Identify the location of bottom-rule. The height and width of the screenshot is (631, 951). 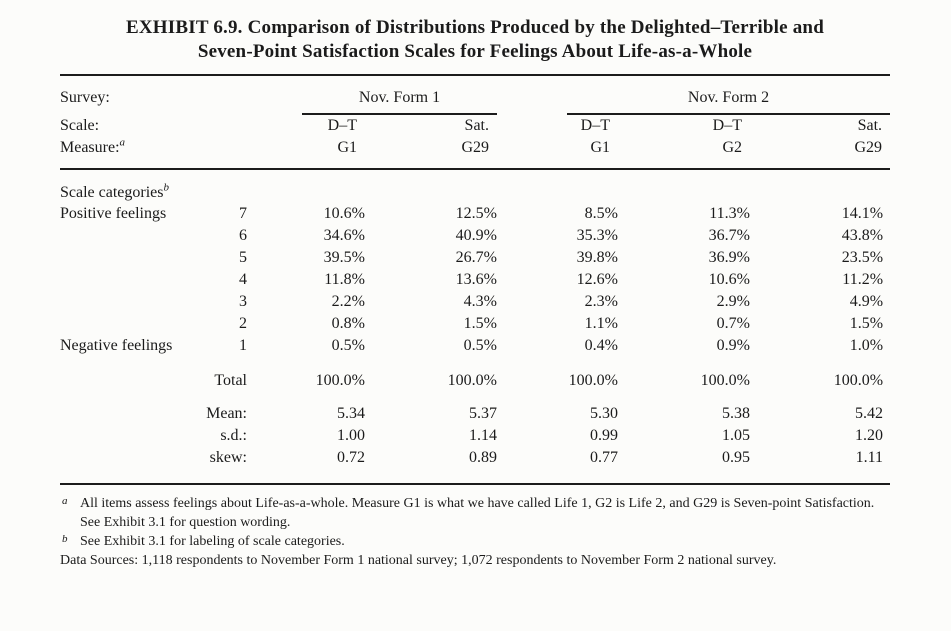
(475, 484).